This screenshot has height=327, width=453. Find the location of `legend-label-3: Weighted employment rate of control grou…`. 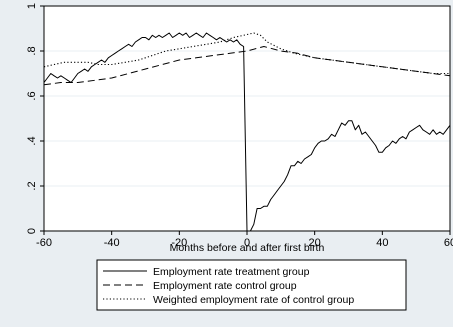

legend-label-3: Weighted employment rate of control grou… is located at coordinates (253, 300).